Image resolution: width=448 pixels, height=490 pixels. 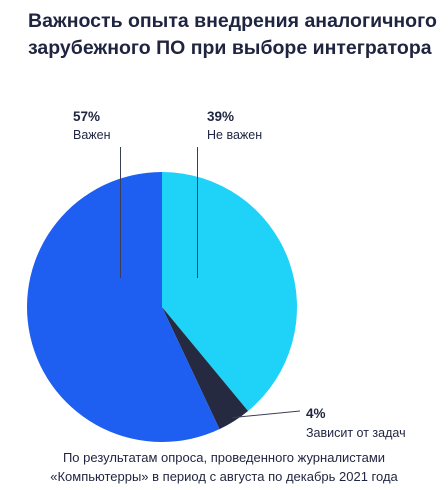 I want to click on slice-value-label: 4%, so click(x=316, y=413).